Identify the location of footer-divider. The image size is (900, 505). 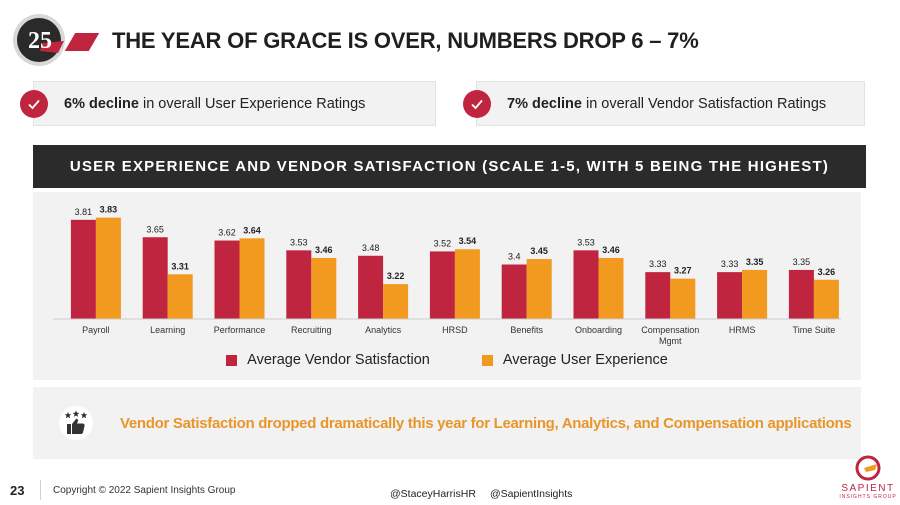
(40, 490).